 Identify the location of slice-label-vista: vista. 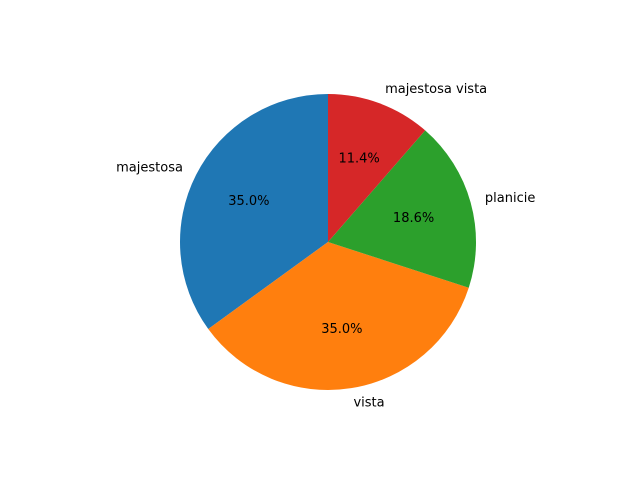
(368, 402).